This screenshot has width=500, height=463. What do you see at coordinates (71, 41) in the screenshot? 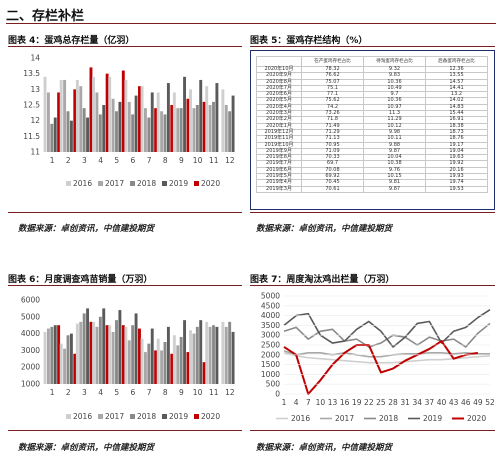
I see `panel-4-title: 图表 4：蛋鸡总存栏量（亿羽）` at bounding box center [71, 41].